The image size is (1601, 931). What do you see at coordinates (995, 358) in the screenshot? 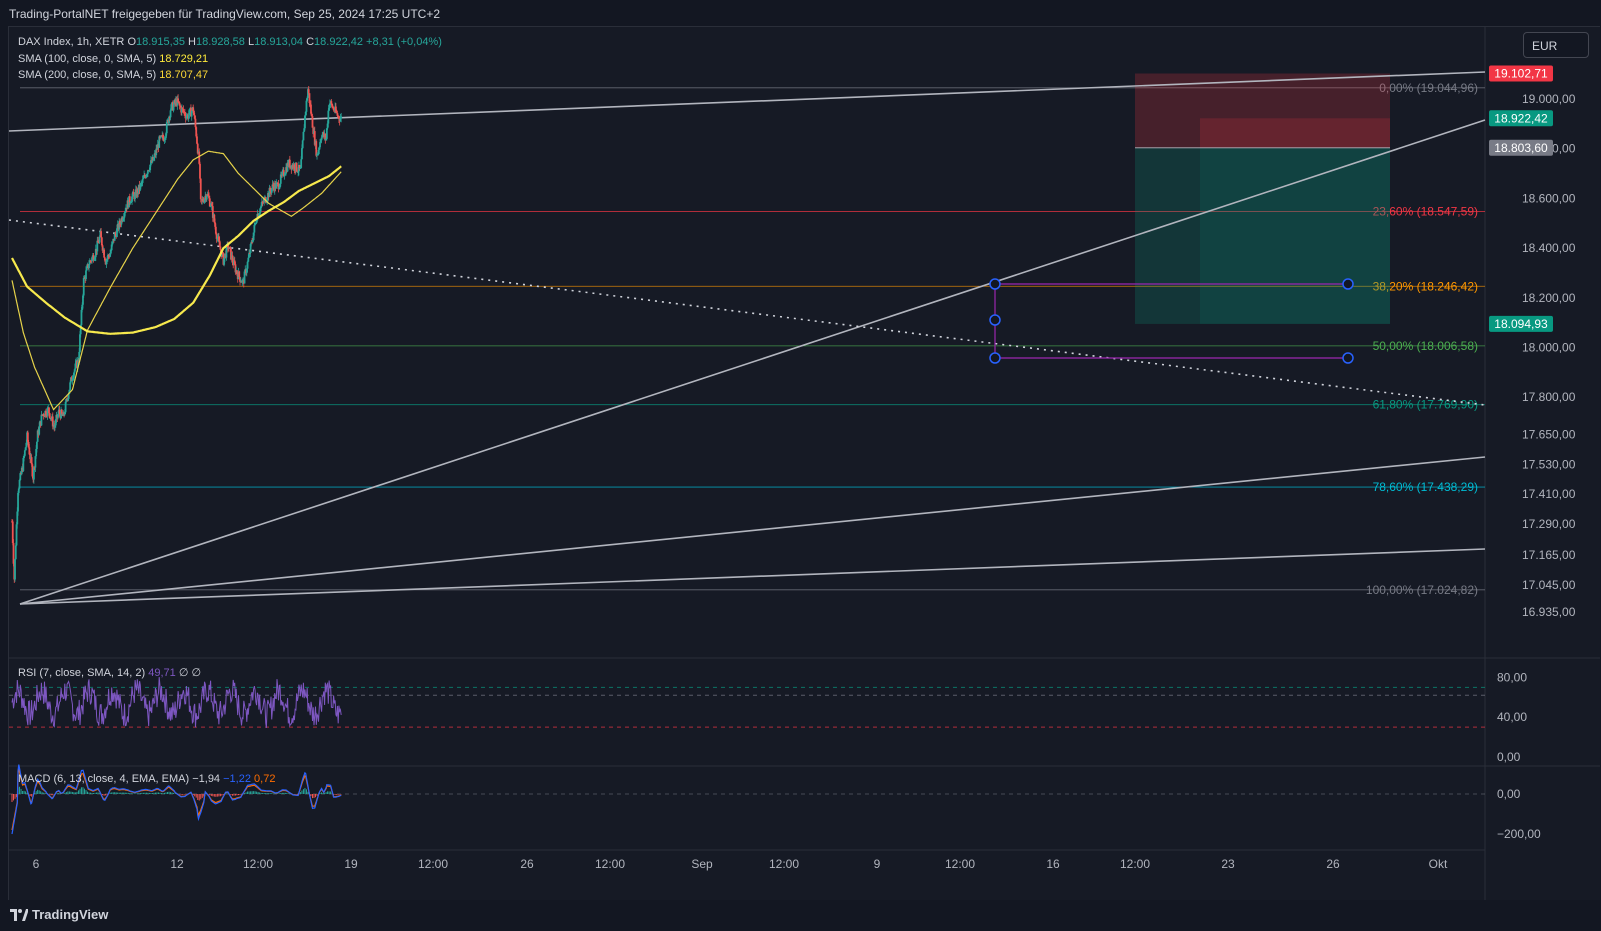
I see `drawing-handle` at bounding box center [995, 358].